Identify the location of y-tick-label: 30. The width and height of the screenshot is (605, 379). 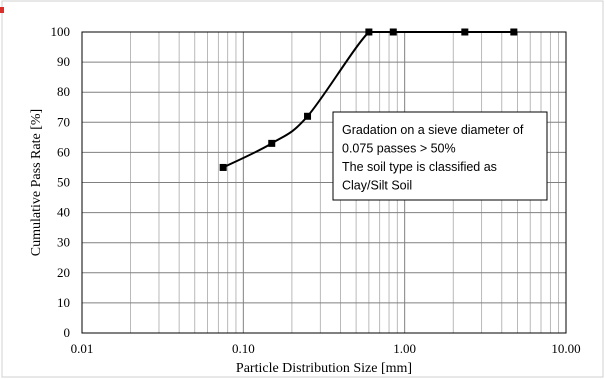
(63, 242).